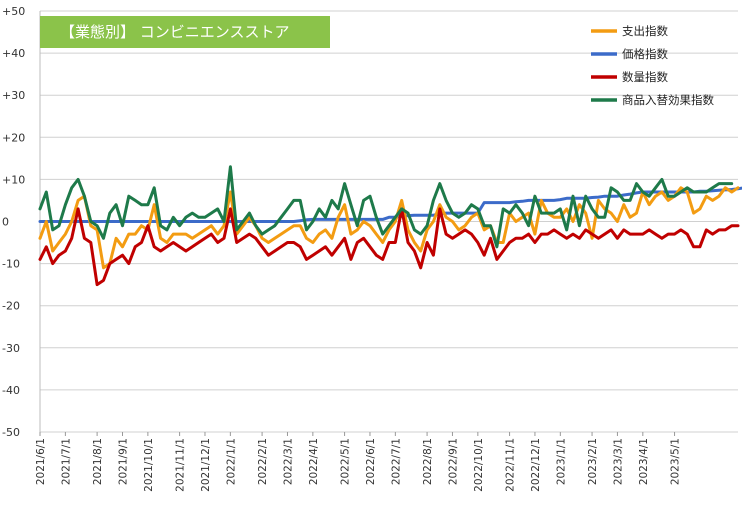 The height and width of the screenshot is (510, 742). I want to click on x-tick-label: 2022/11/1, so click(511, 465).